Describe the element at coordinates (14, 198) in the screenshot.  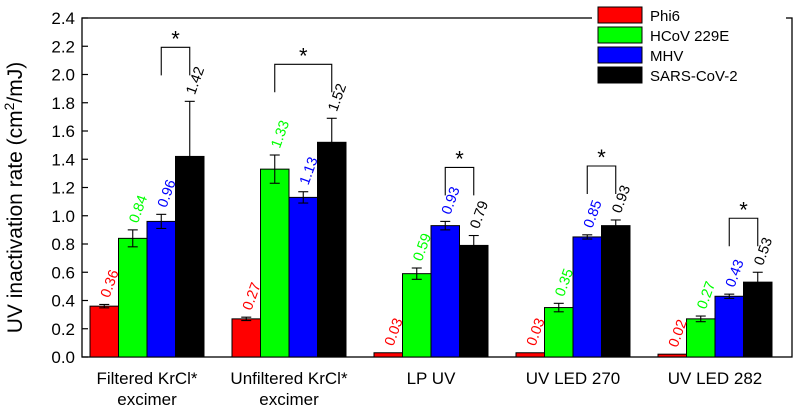
I see `y-axis-title: UV inactivation rate (cm2/mJ)` at that location.